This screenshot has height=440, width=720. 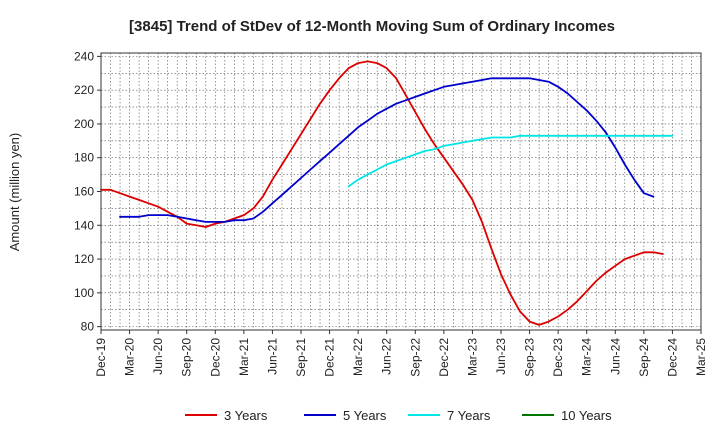 I want to click on y-tick-label: 180, so click(x=84, y=158).